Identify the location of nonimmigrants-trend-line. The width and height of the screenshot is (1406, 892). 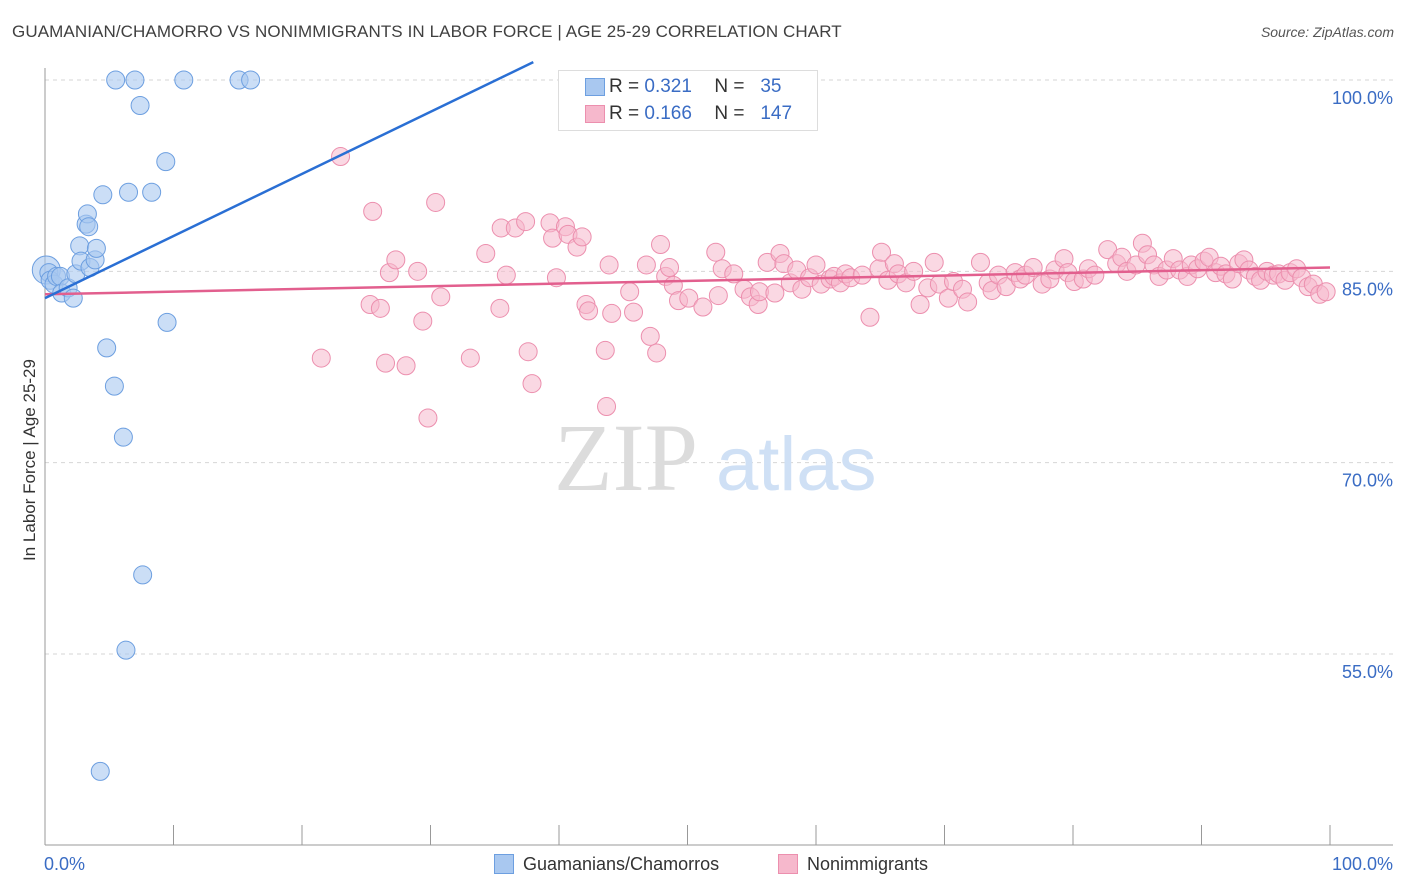
(687, 281).